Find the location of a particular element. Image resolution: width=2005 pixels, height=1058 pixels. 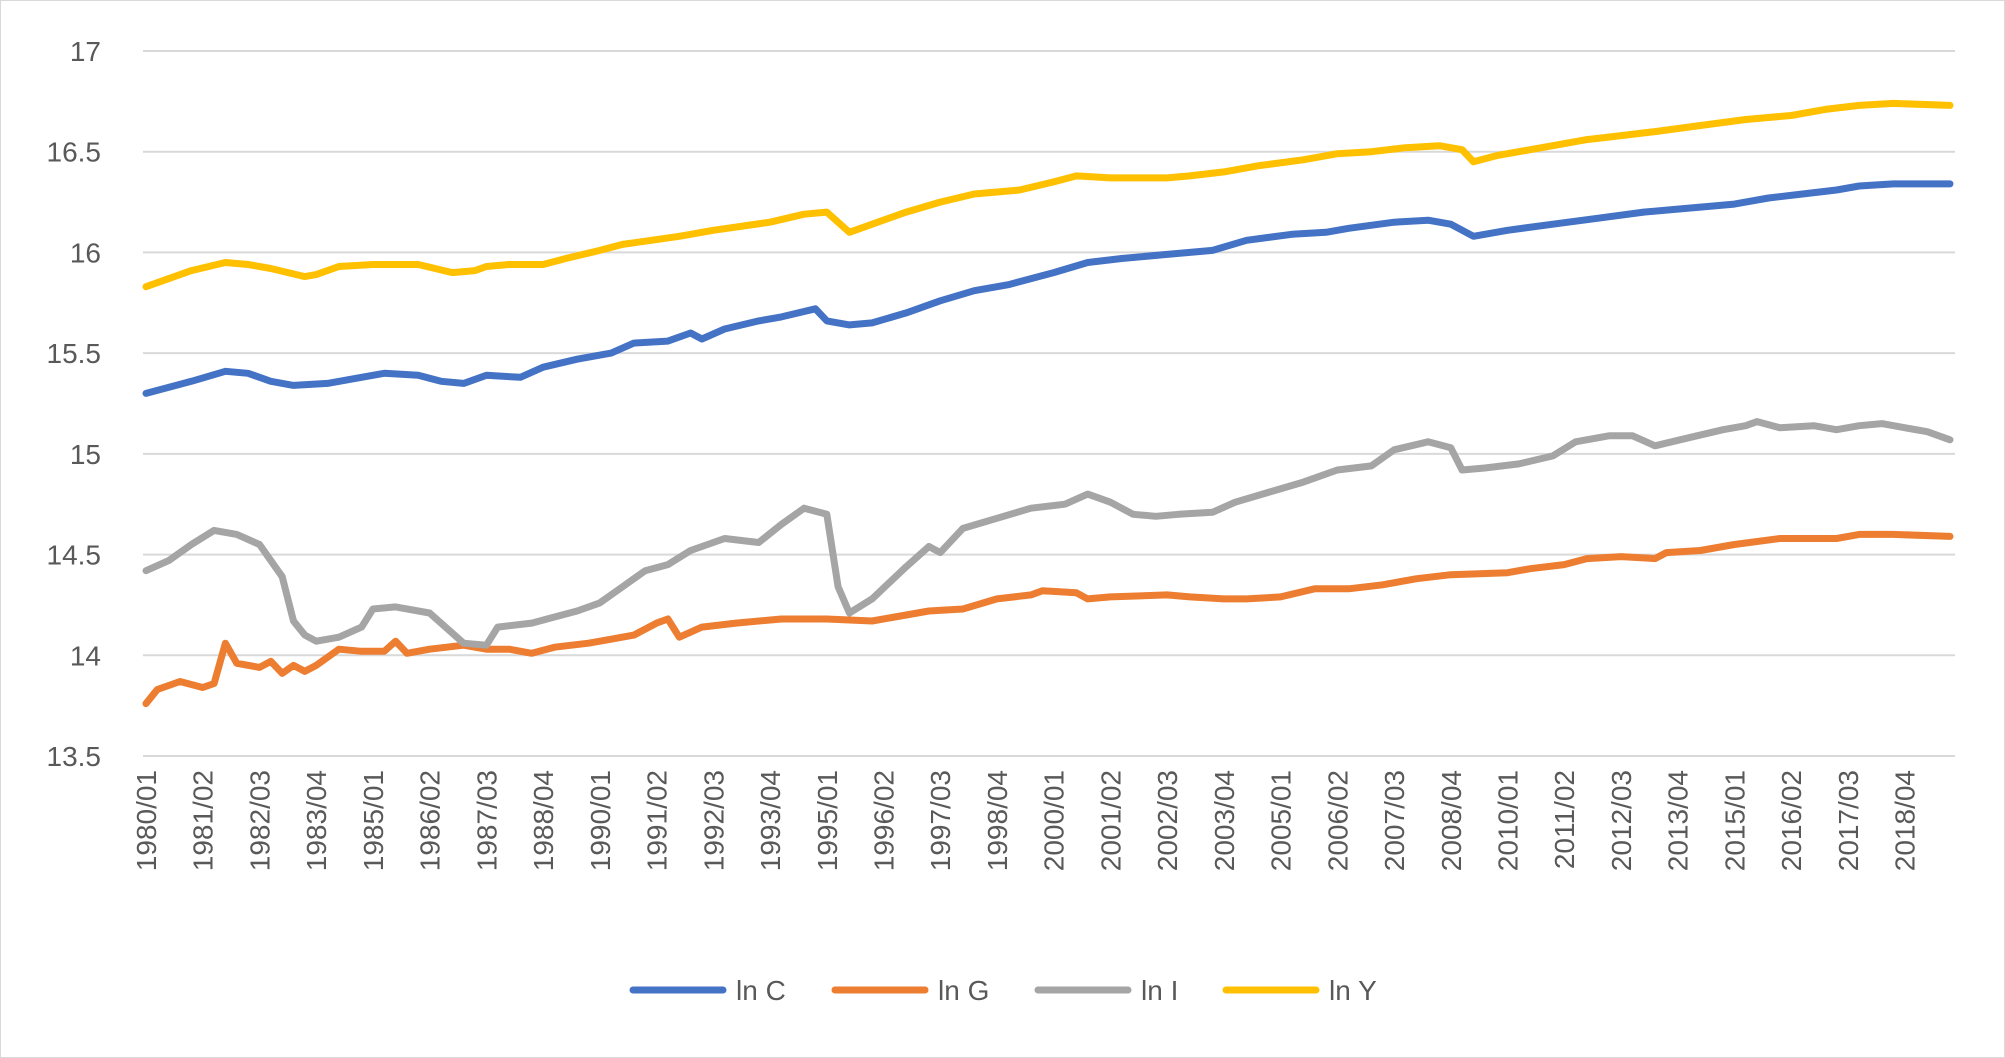

x-tick-label: 1985/01 is located at coordinates (373, 820).